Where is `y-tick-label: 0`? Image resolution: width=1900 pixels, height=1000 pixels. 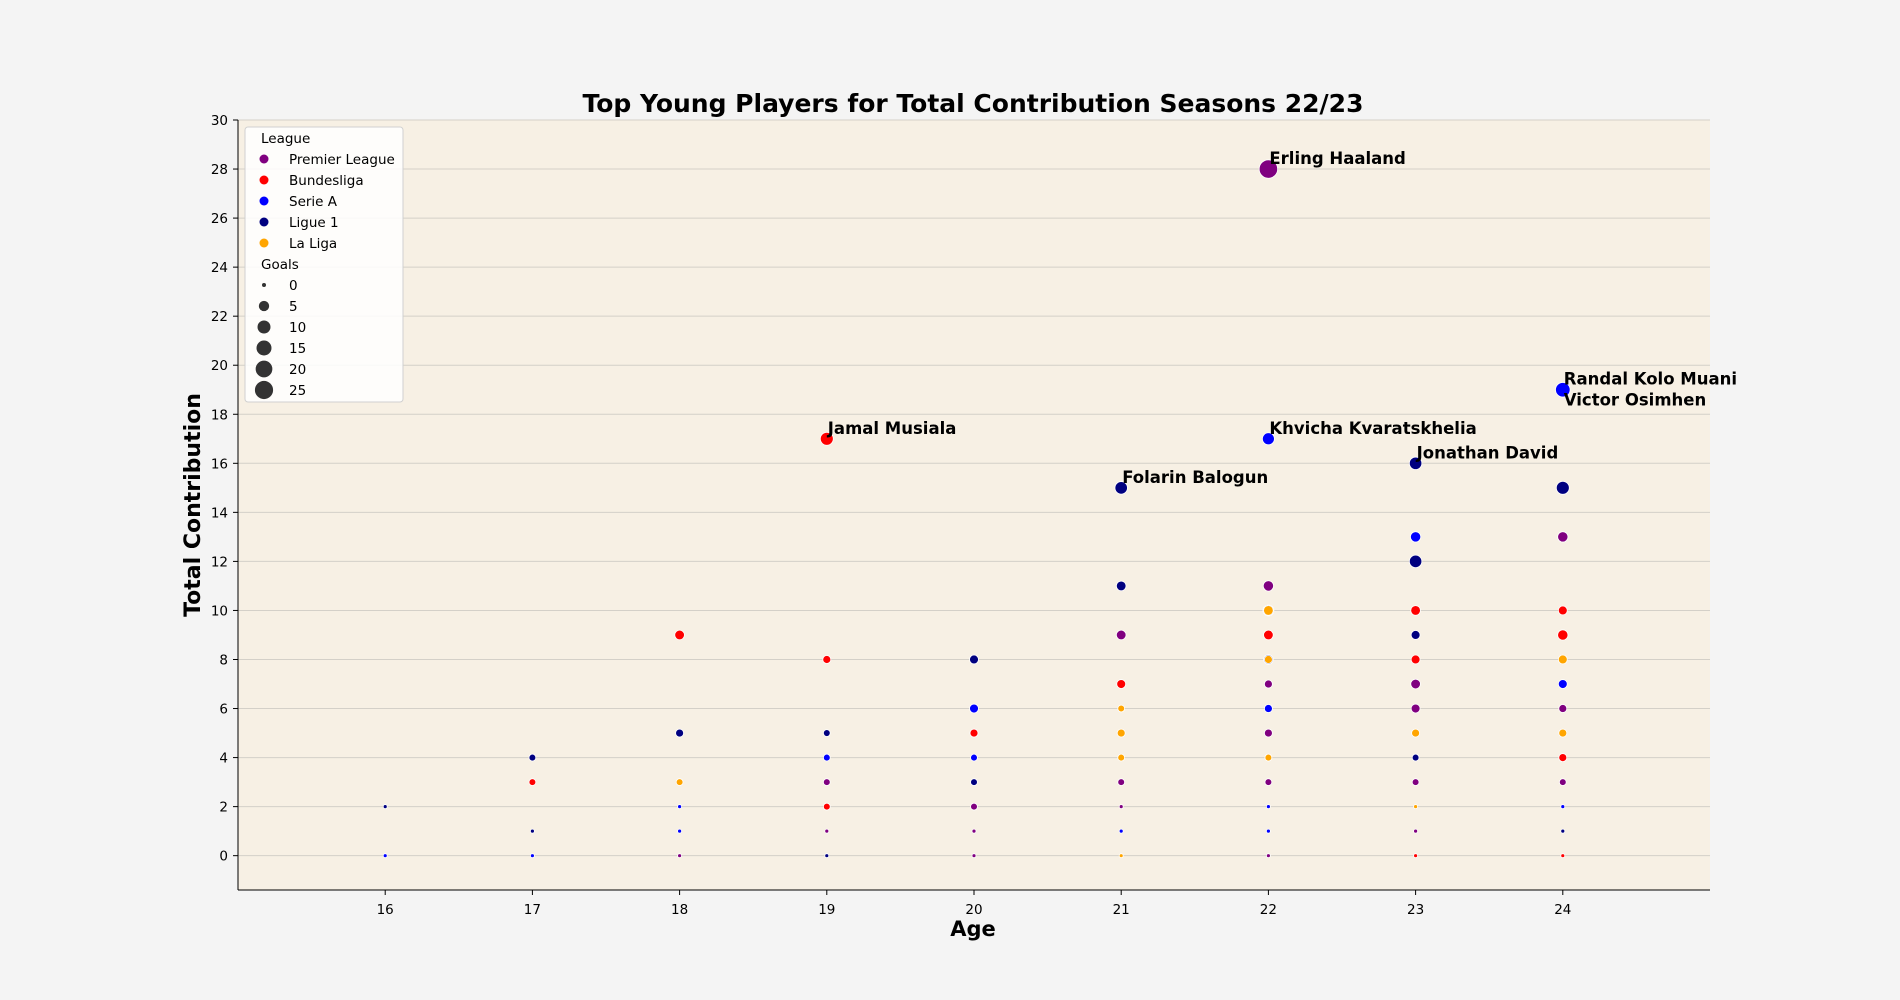 y-tick-label: 0 is located at coordinates (223, 857).